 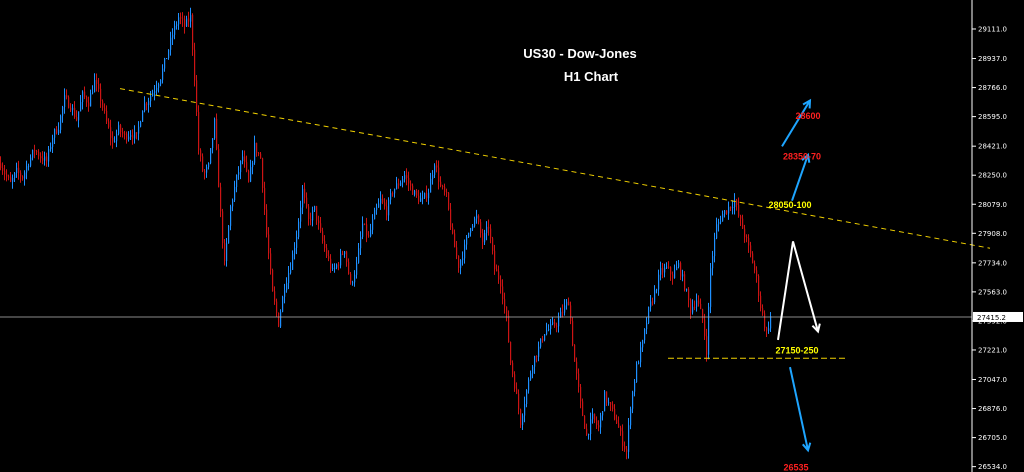 What do you see at coordinates (992, 88) in the screenshot?
I see `y-tick-label: 28766.0` at bounding box center [992, 88].